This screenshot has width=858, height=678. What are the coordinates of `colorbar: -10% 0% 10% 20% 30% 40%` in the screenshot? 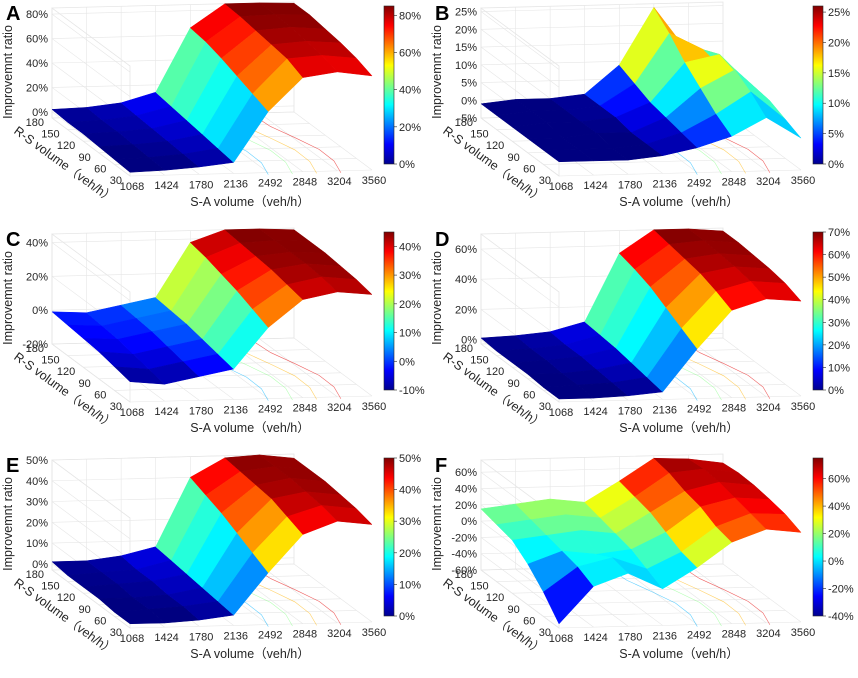 It's located at (404, 314).